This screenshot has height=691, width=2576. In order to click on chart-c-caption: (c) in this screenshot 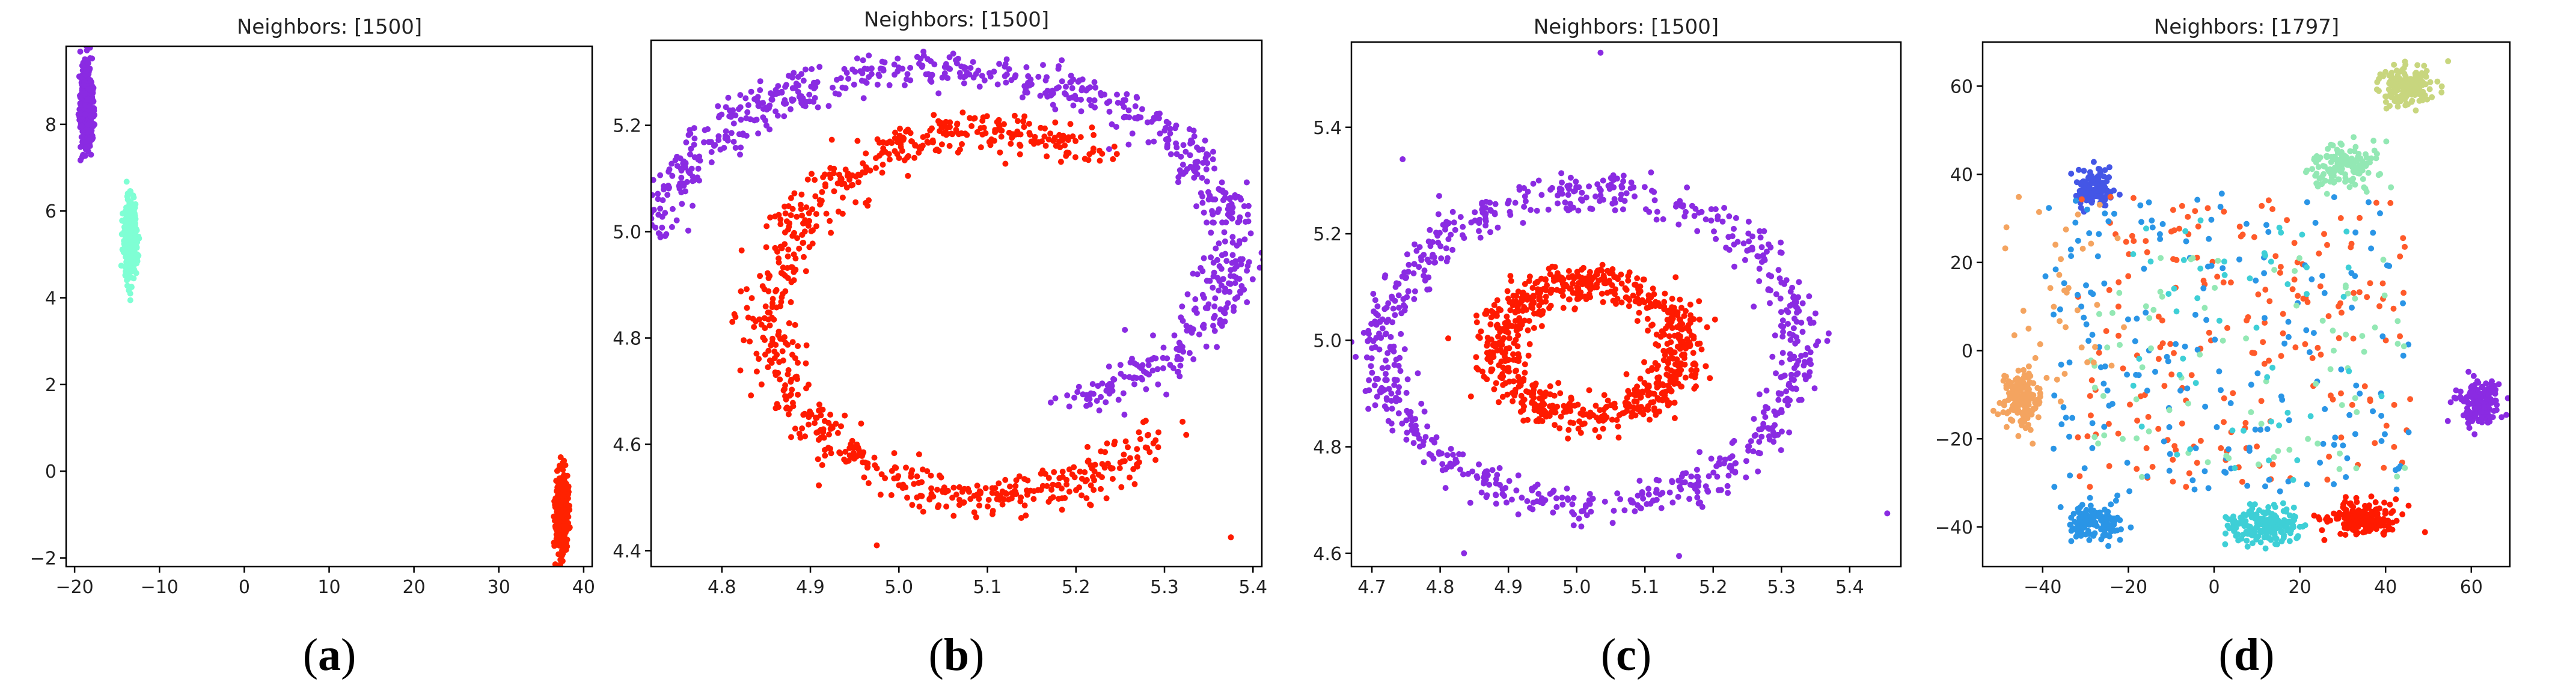, I will do `click(1626, 655)`.